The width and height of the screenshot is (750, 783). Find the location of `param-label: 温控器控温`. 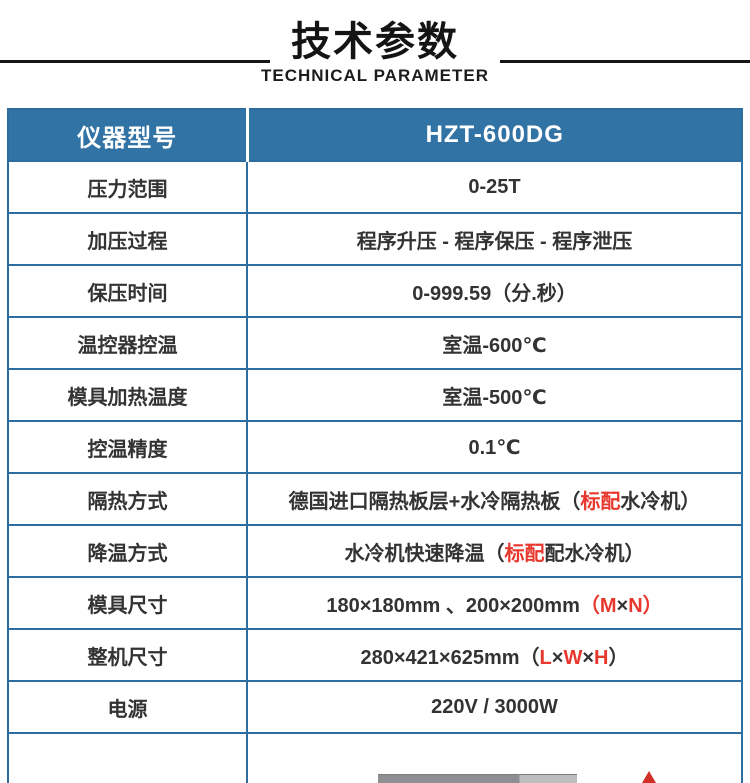

param-label: 温控器控温 is located at coordinates (127, 343).